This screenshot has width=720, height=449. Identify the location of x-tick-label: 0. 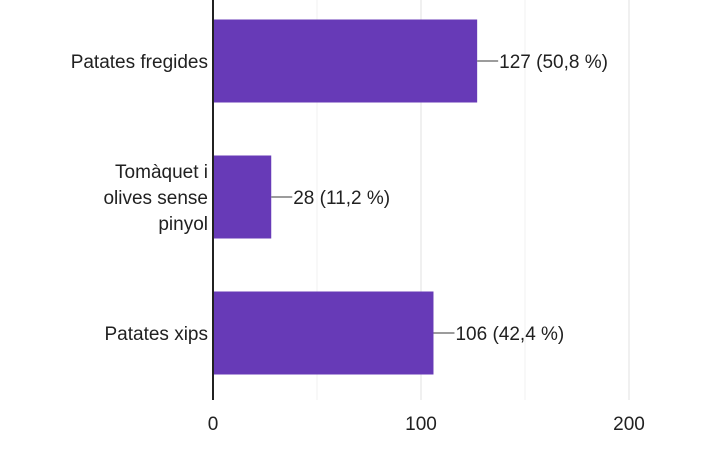
(213, 424).